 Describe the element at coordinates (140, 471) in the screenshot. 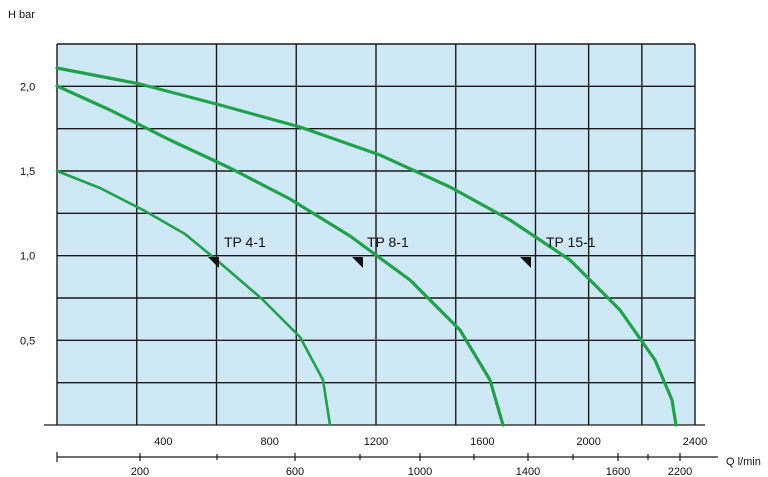

I see `x-tick-label-lower: 200` at that location.